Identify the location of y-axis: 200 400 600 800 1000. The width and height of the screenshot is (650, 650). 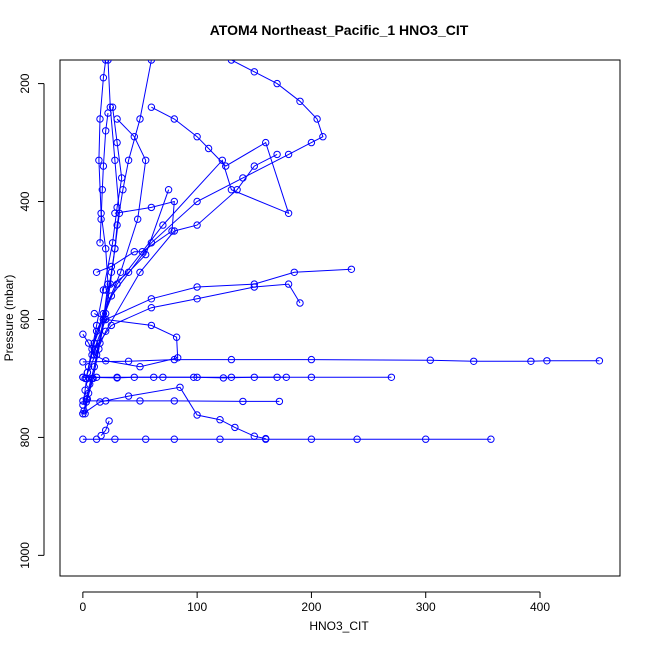
(31, 321).